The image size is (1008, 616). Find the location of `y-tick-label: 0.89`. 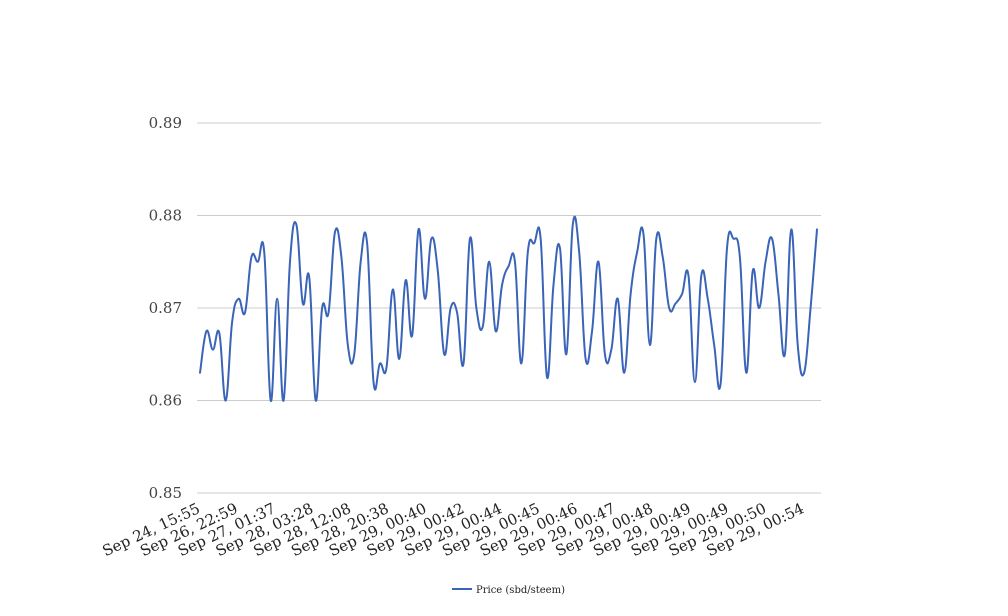

y-tick-label: 0.89 is located at coordinates (165, 123).